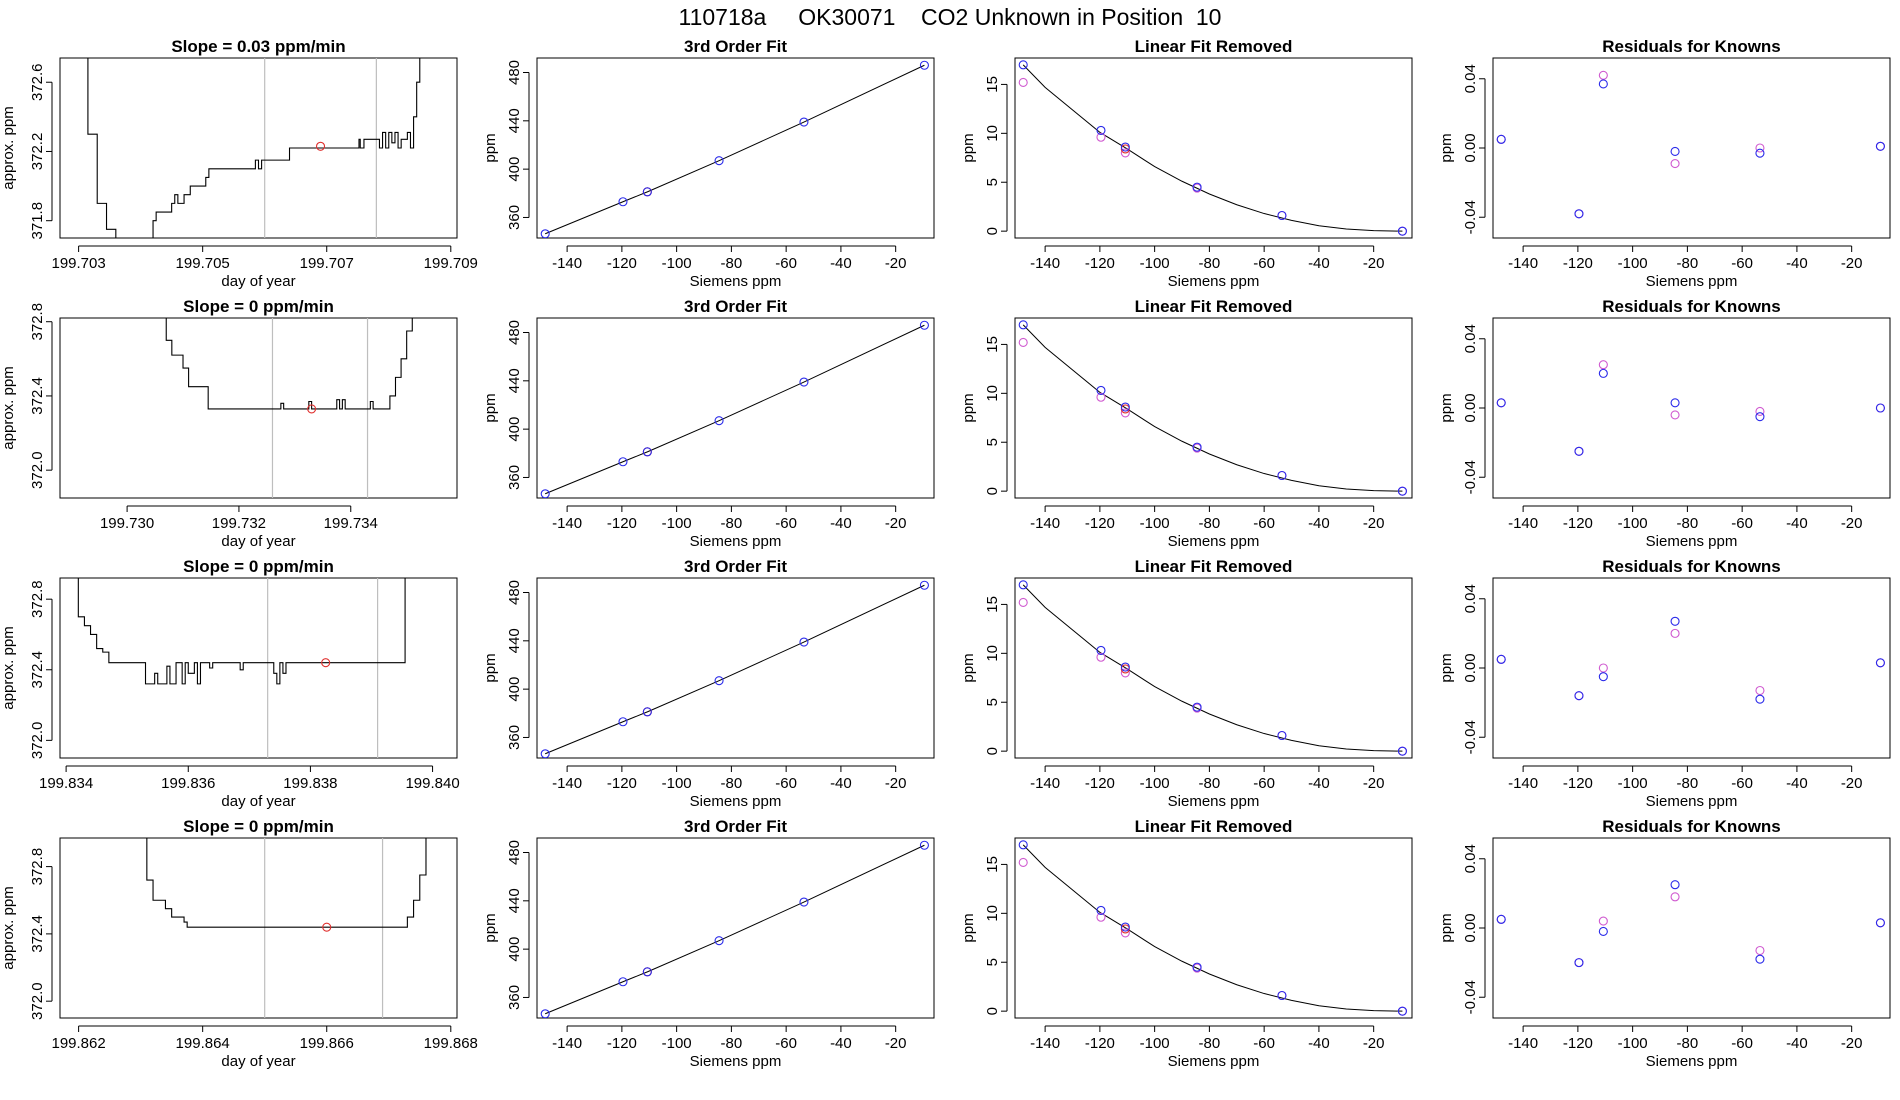 This screenshot has width=1900, height=1100. What do you see at coordinates (992, 1011) in the screenshot?
I see `y-tick-label: 0` at bounding box center [992, 1011].